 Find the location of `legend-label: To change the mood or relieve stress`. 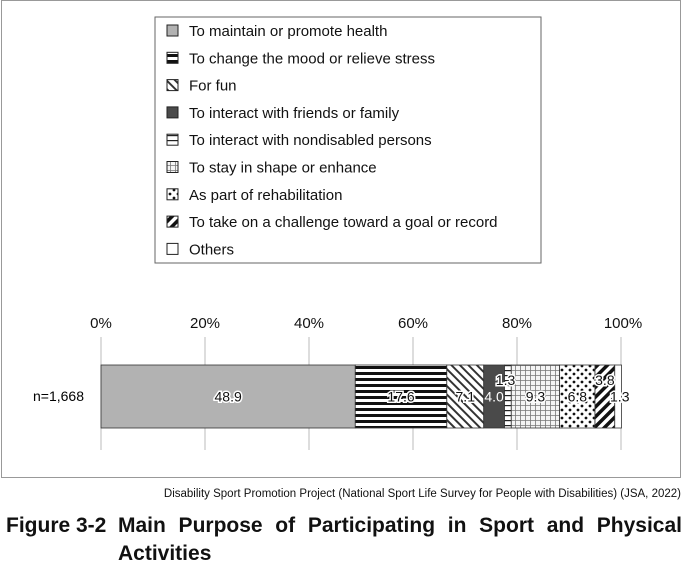

legend-label: To change the mood or relieve stress is located at coordinates (312, 58).